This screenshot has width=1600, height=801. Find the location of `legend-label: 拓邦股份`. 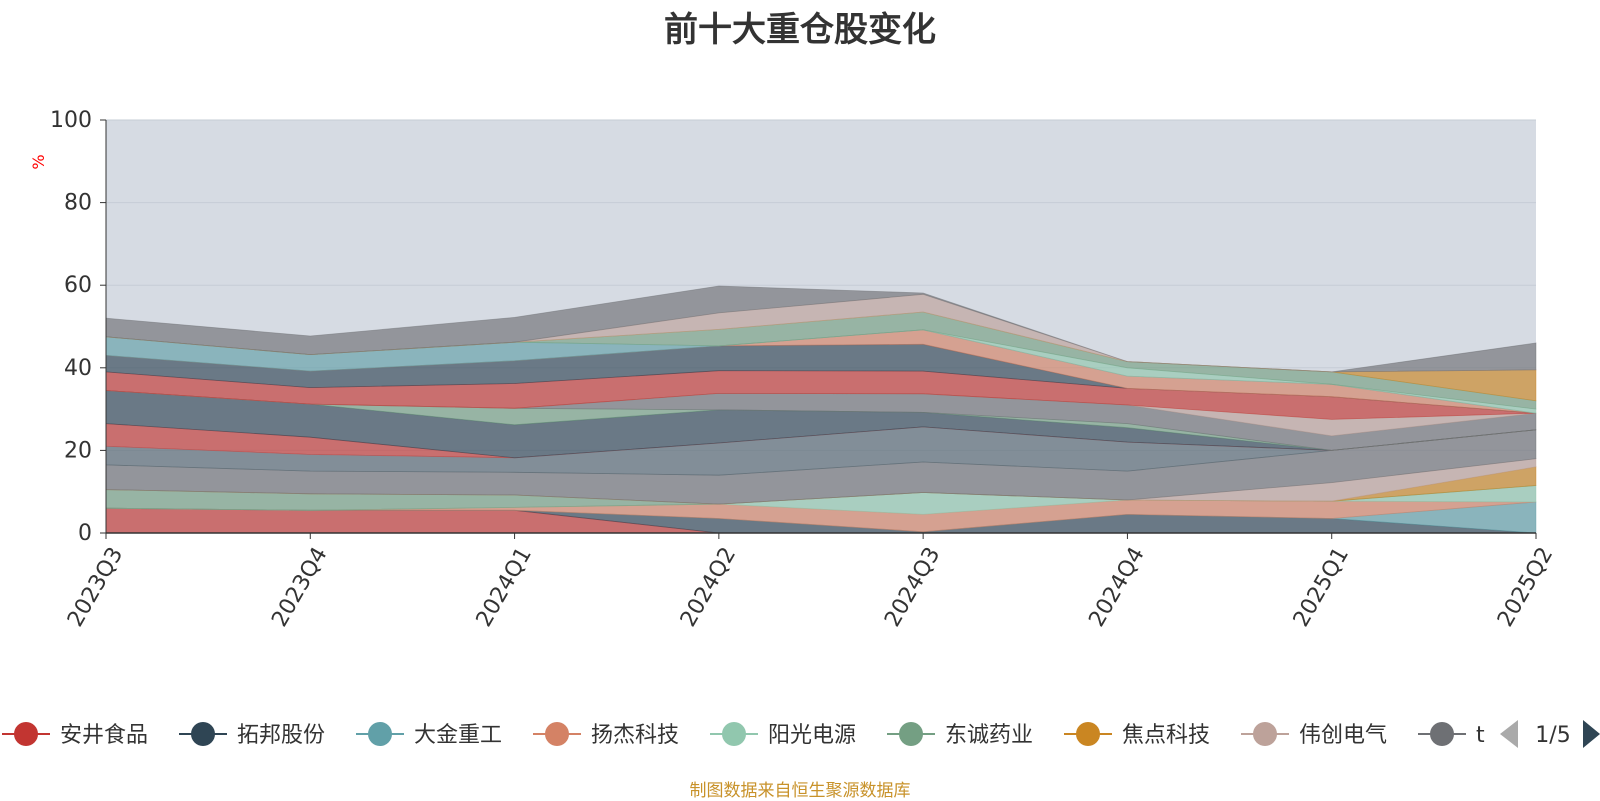

legend-label: 拓邦股份 is located at coordinates (281, 735).